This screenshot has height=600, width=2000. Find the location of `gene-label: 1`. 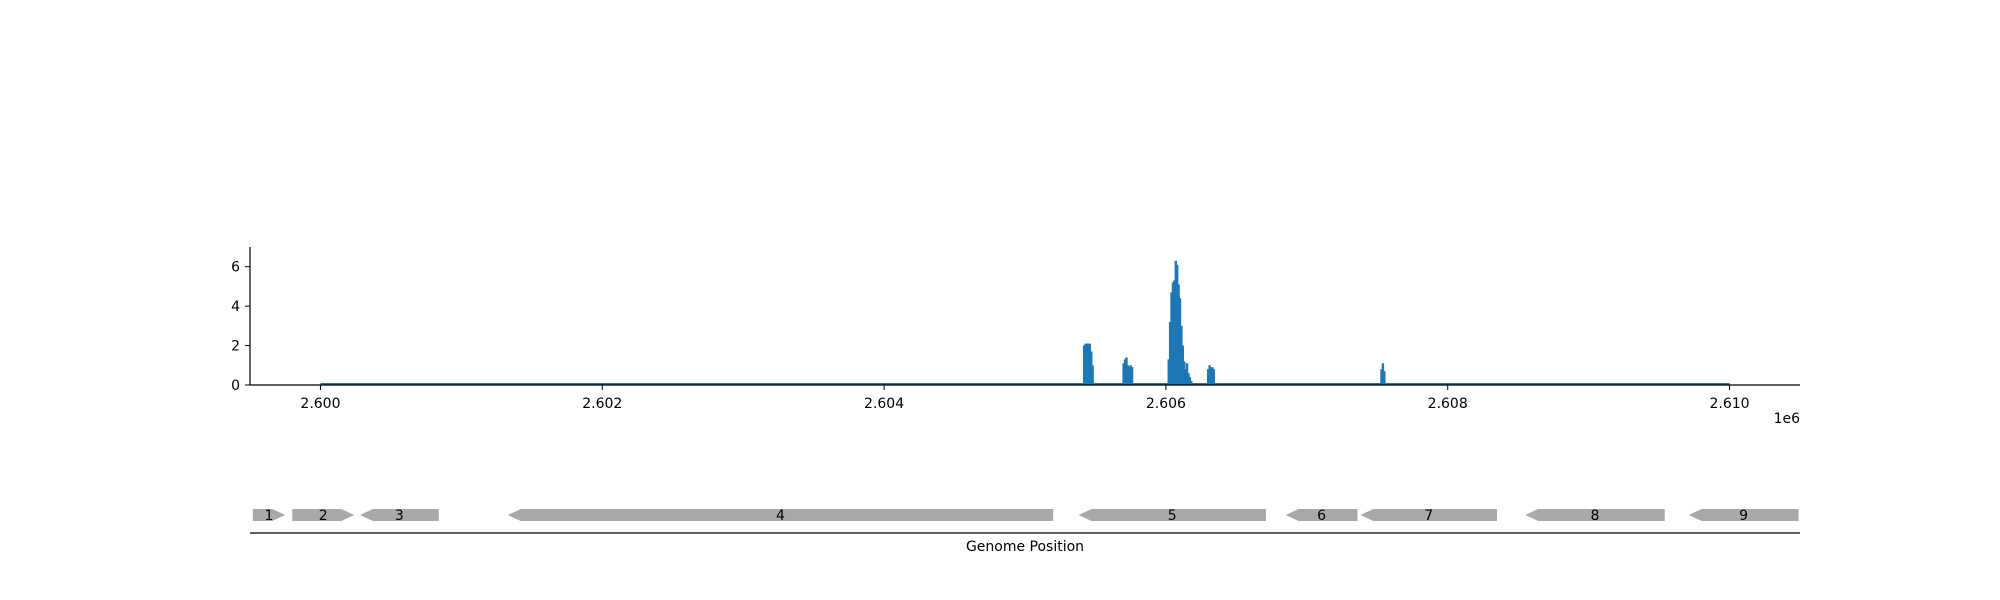

gene-label: 1 is located at coordinates (269, 516).